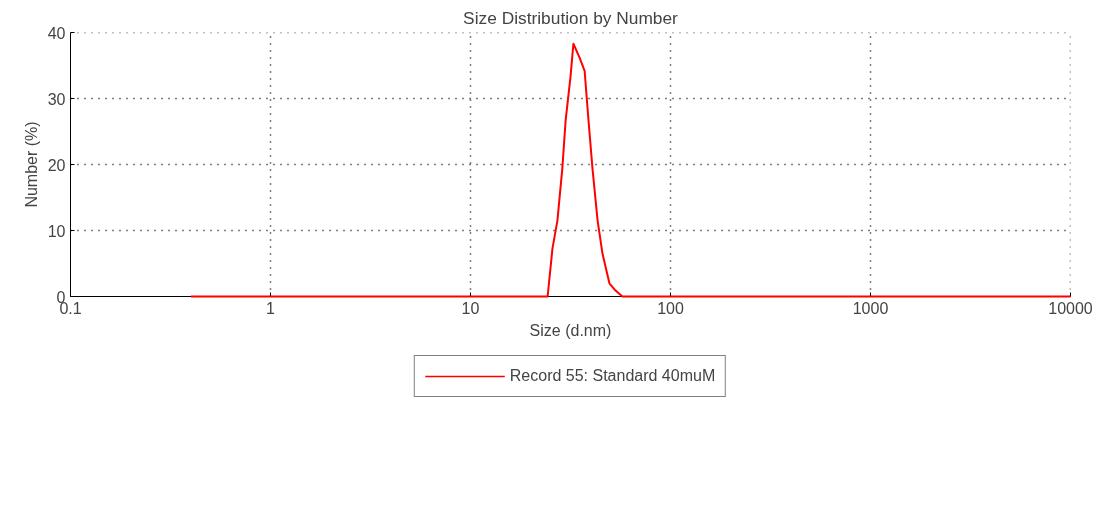  Describe the element at coordinates (31, 164) in the screenshot. I see `y-axis-title: Number (%)` at that location.